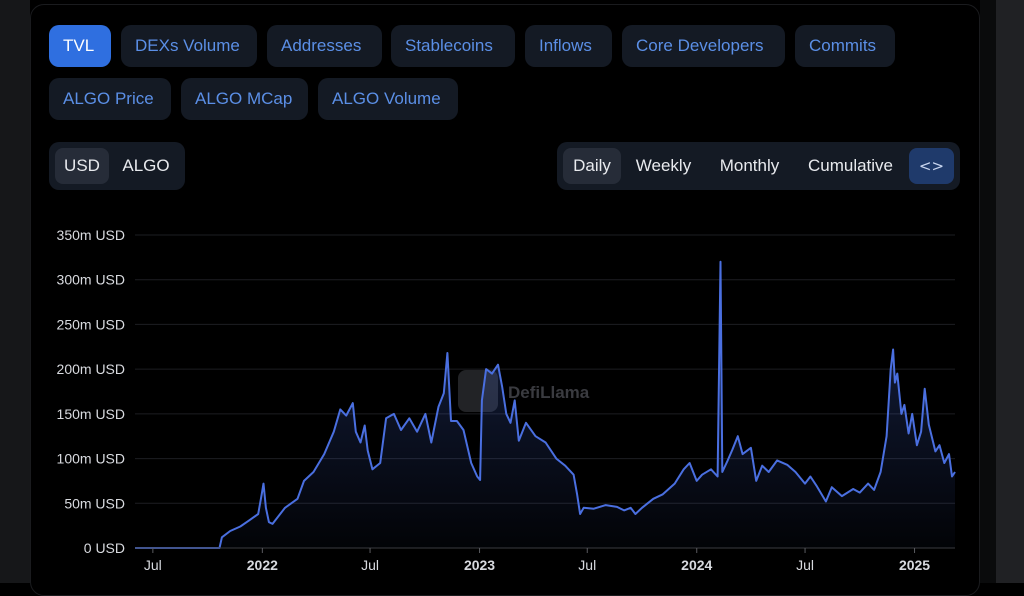 The width and height of the screenshot is (1024, 596). I want to click on period-weekly-button: Weekly, so click(663, 165).